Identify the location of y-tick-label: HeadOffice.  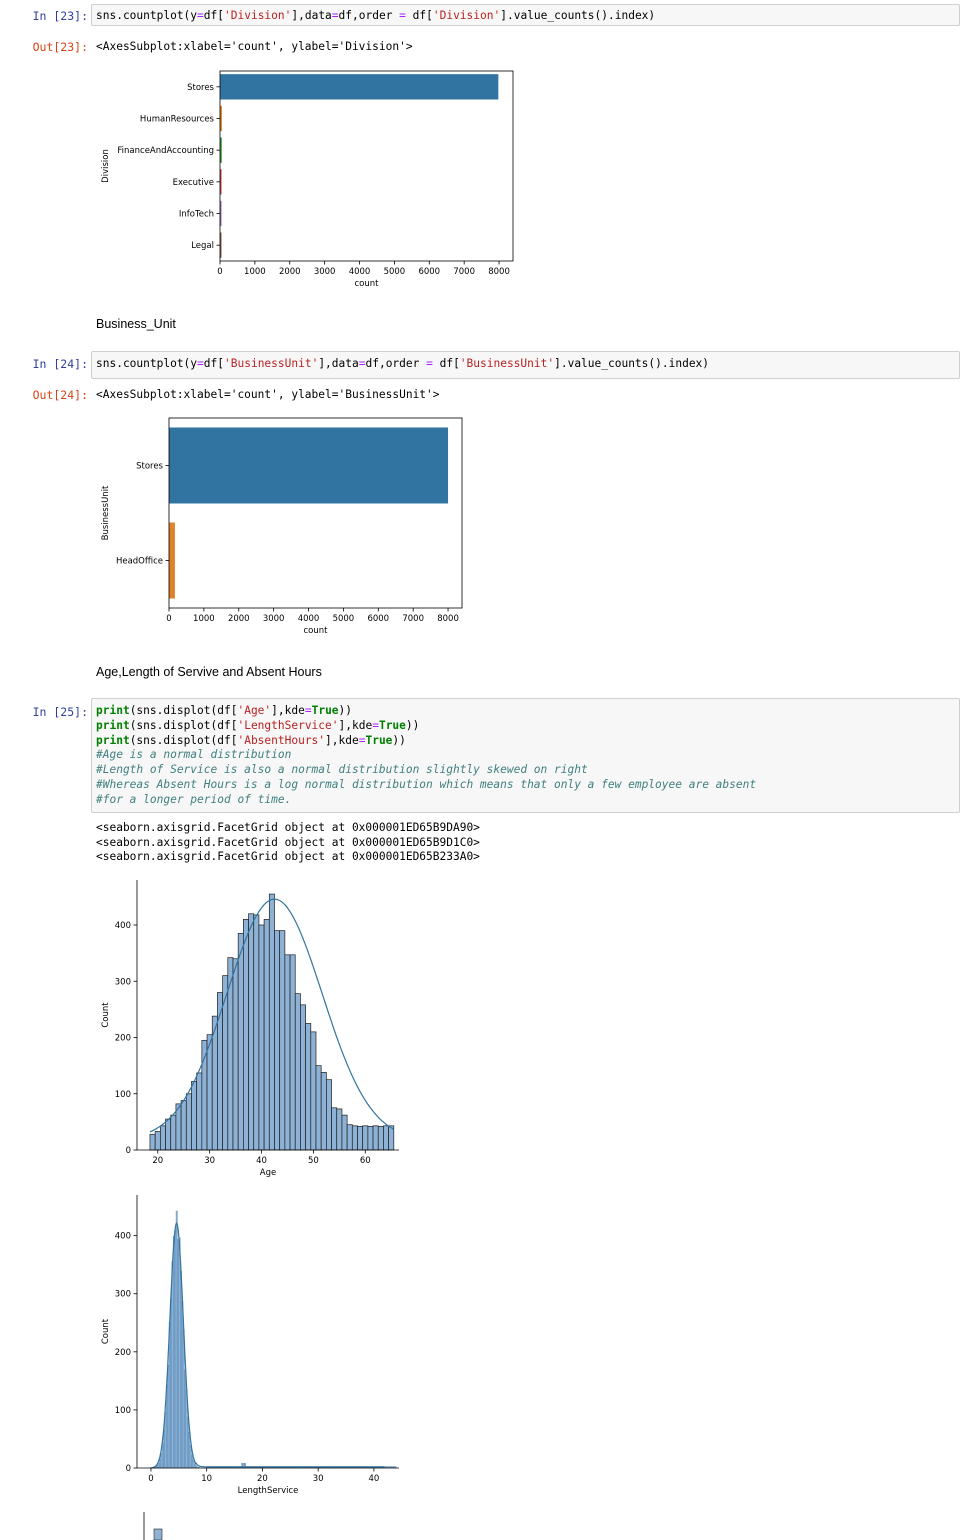
(139, 562).